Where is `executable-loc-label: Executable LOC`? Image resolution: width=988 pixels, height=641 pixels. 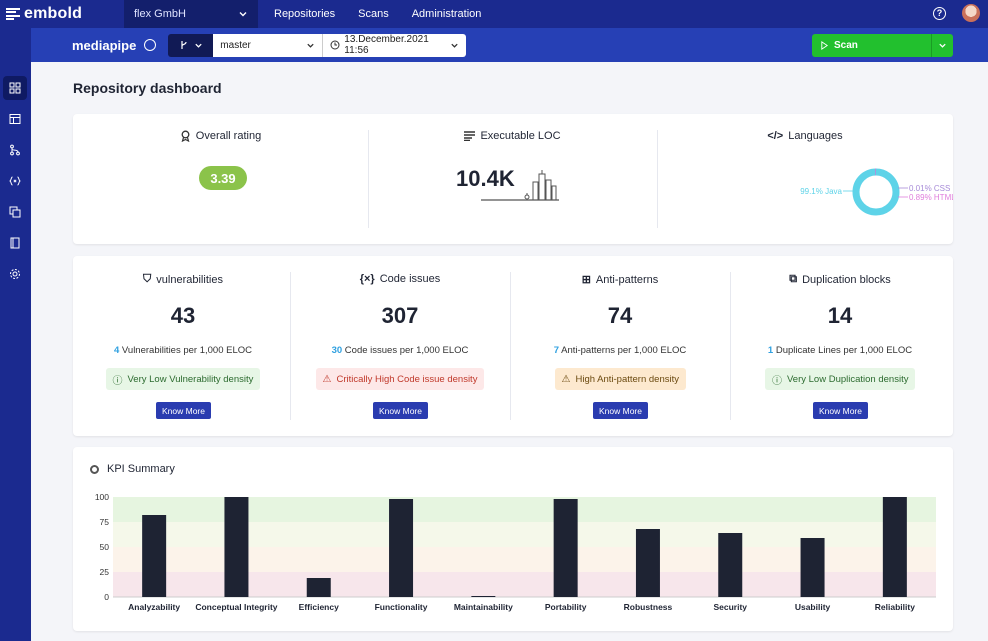 executable-loc-label: Executable LOC is located at coordinates (520, 136).